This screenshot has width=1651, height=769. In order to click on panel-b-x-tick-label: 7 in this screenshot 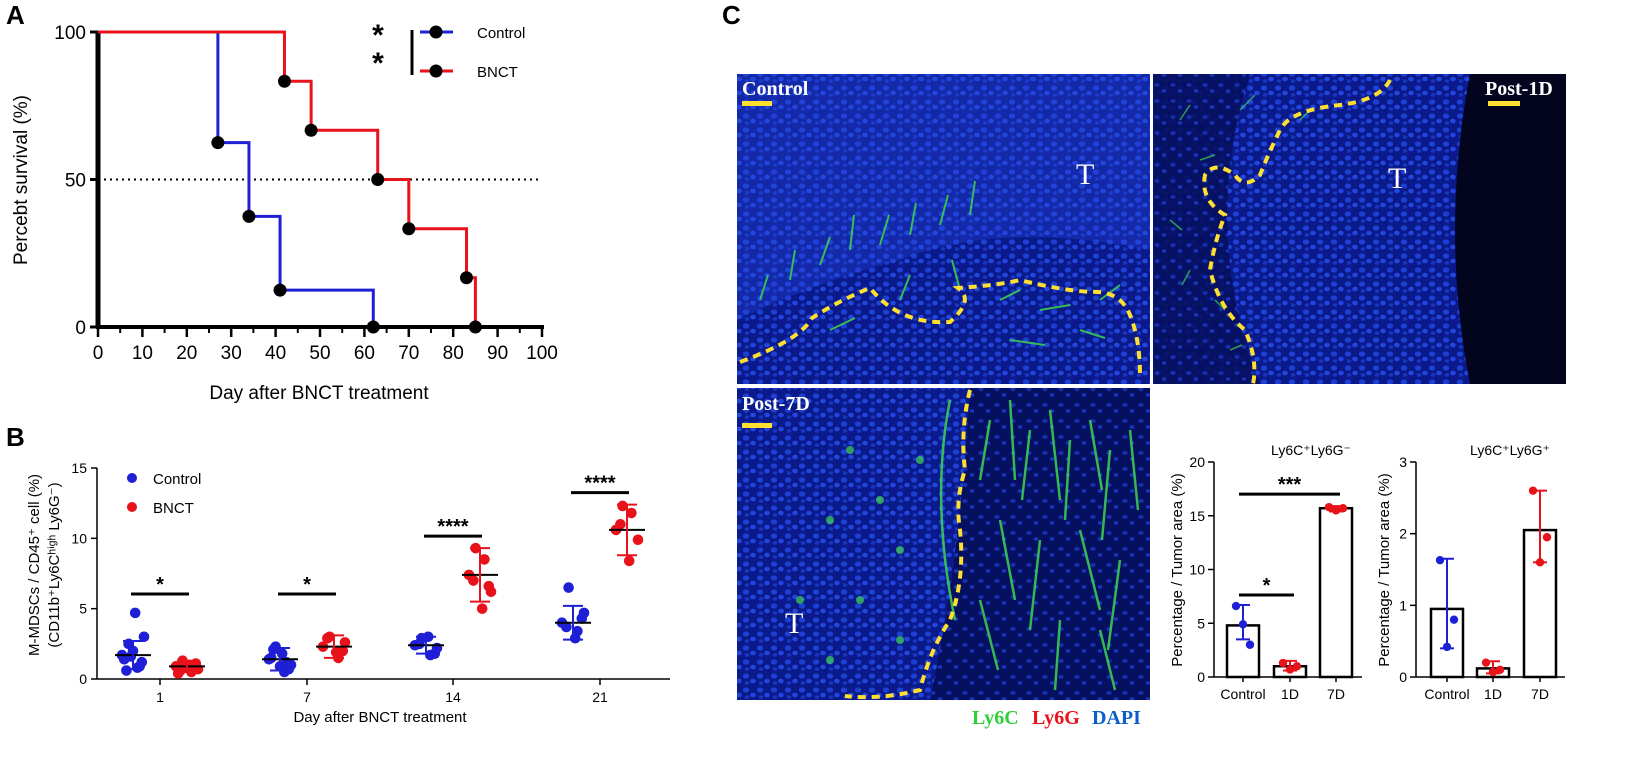, I will do `click(307, 697)`.